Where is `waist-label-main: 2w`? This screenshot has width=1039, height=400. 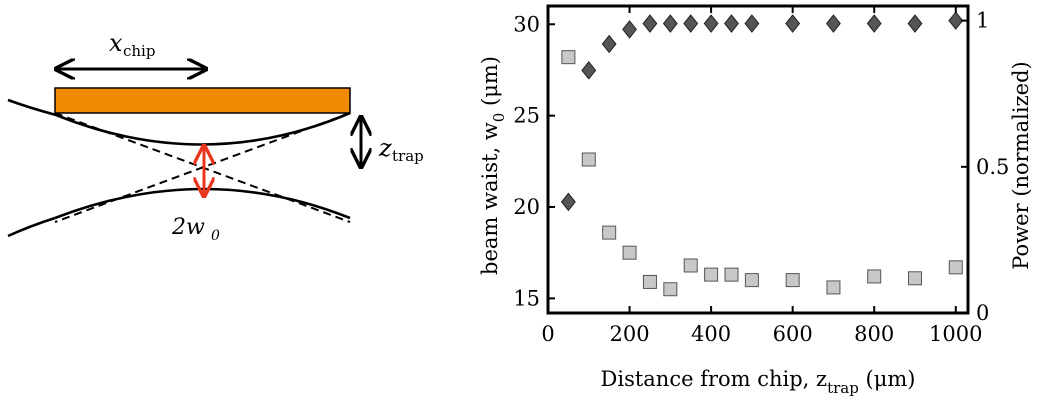
waist-label-main: 2w is located at coordinates (188, 227).